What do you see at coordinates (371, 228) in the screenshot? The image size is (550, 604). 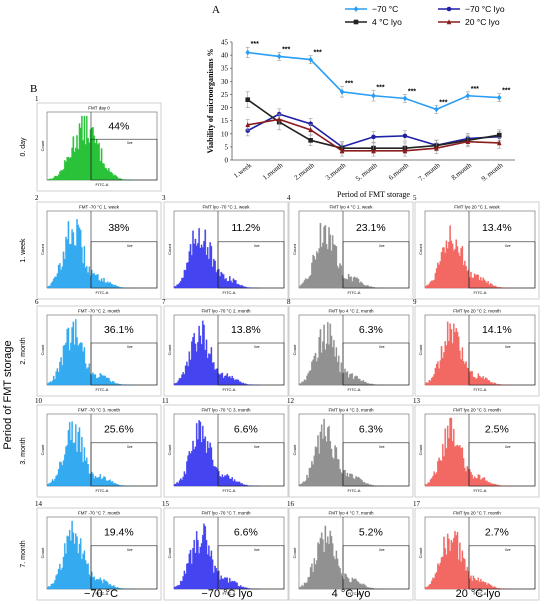 I see `gated-percentage: 23.1%` at bounding box center [371, 228].